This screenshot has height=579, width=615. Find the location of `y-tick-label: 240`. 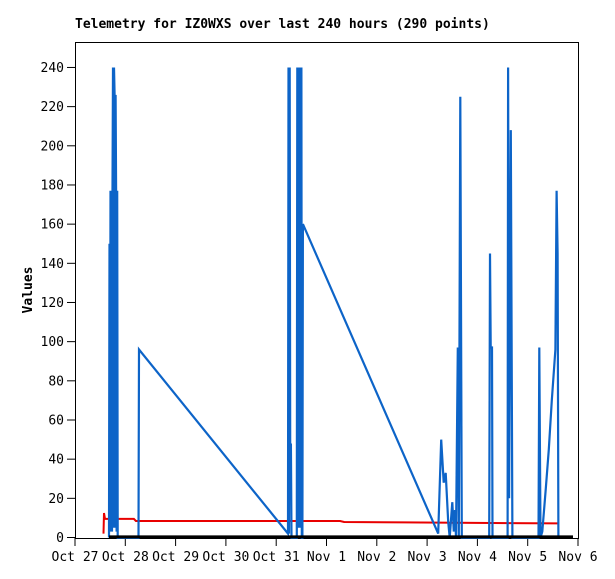

y-tick-label: 240 is located at coordinates (52, 68).